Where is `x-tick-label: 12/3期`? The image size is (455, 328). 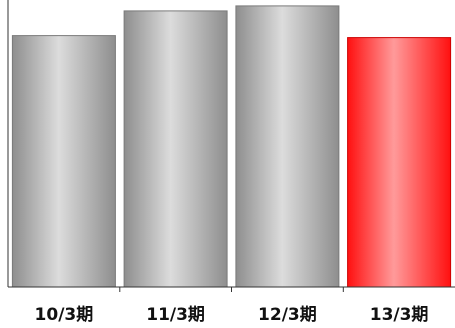
x-tick-label: 12/3期 is located at coordinates (287, 315).